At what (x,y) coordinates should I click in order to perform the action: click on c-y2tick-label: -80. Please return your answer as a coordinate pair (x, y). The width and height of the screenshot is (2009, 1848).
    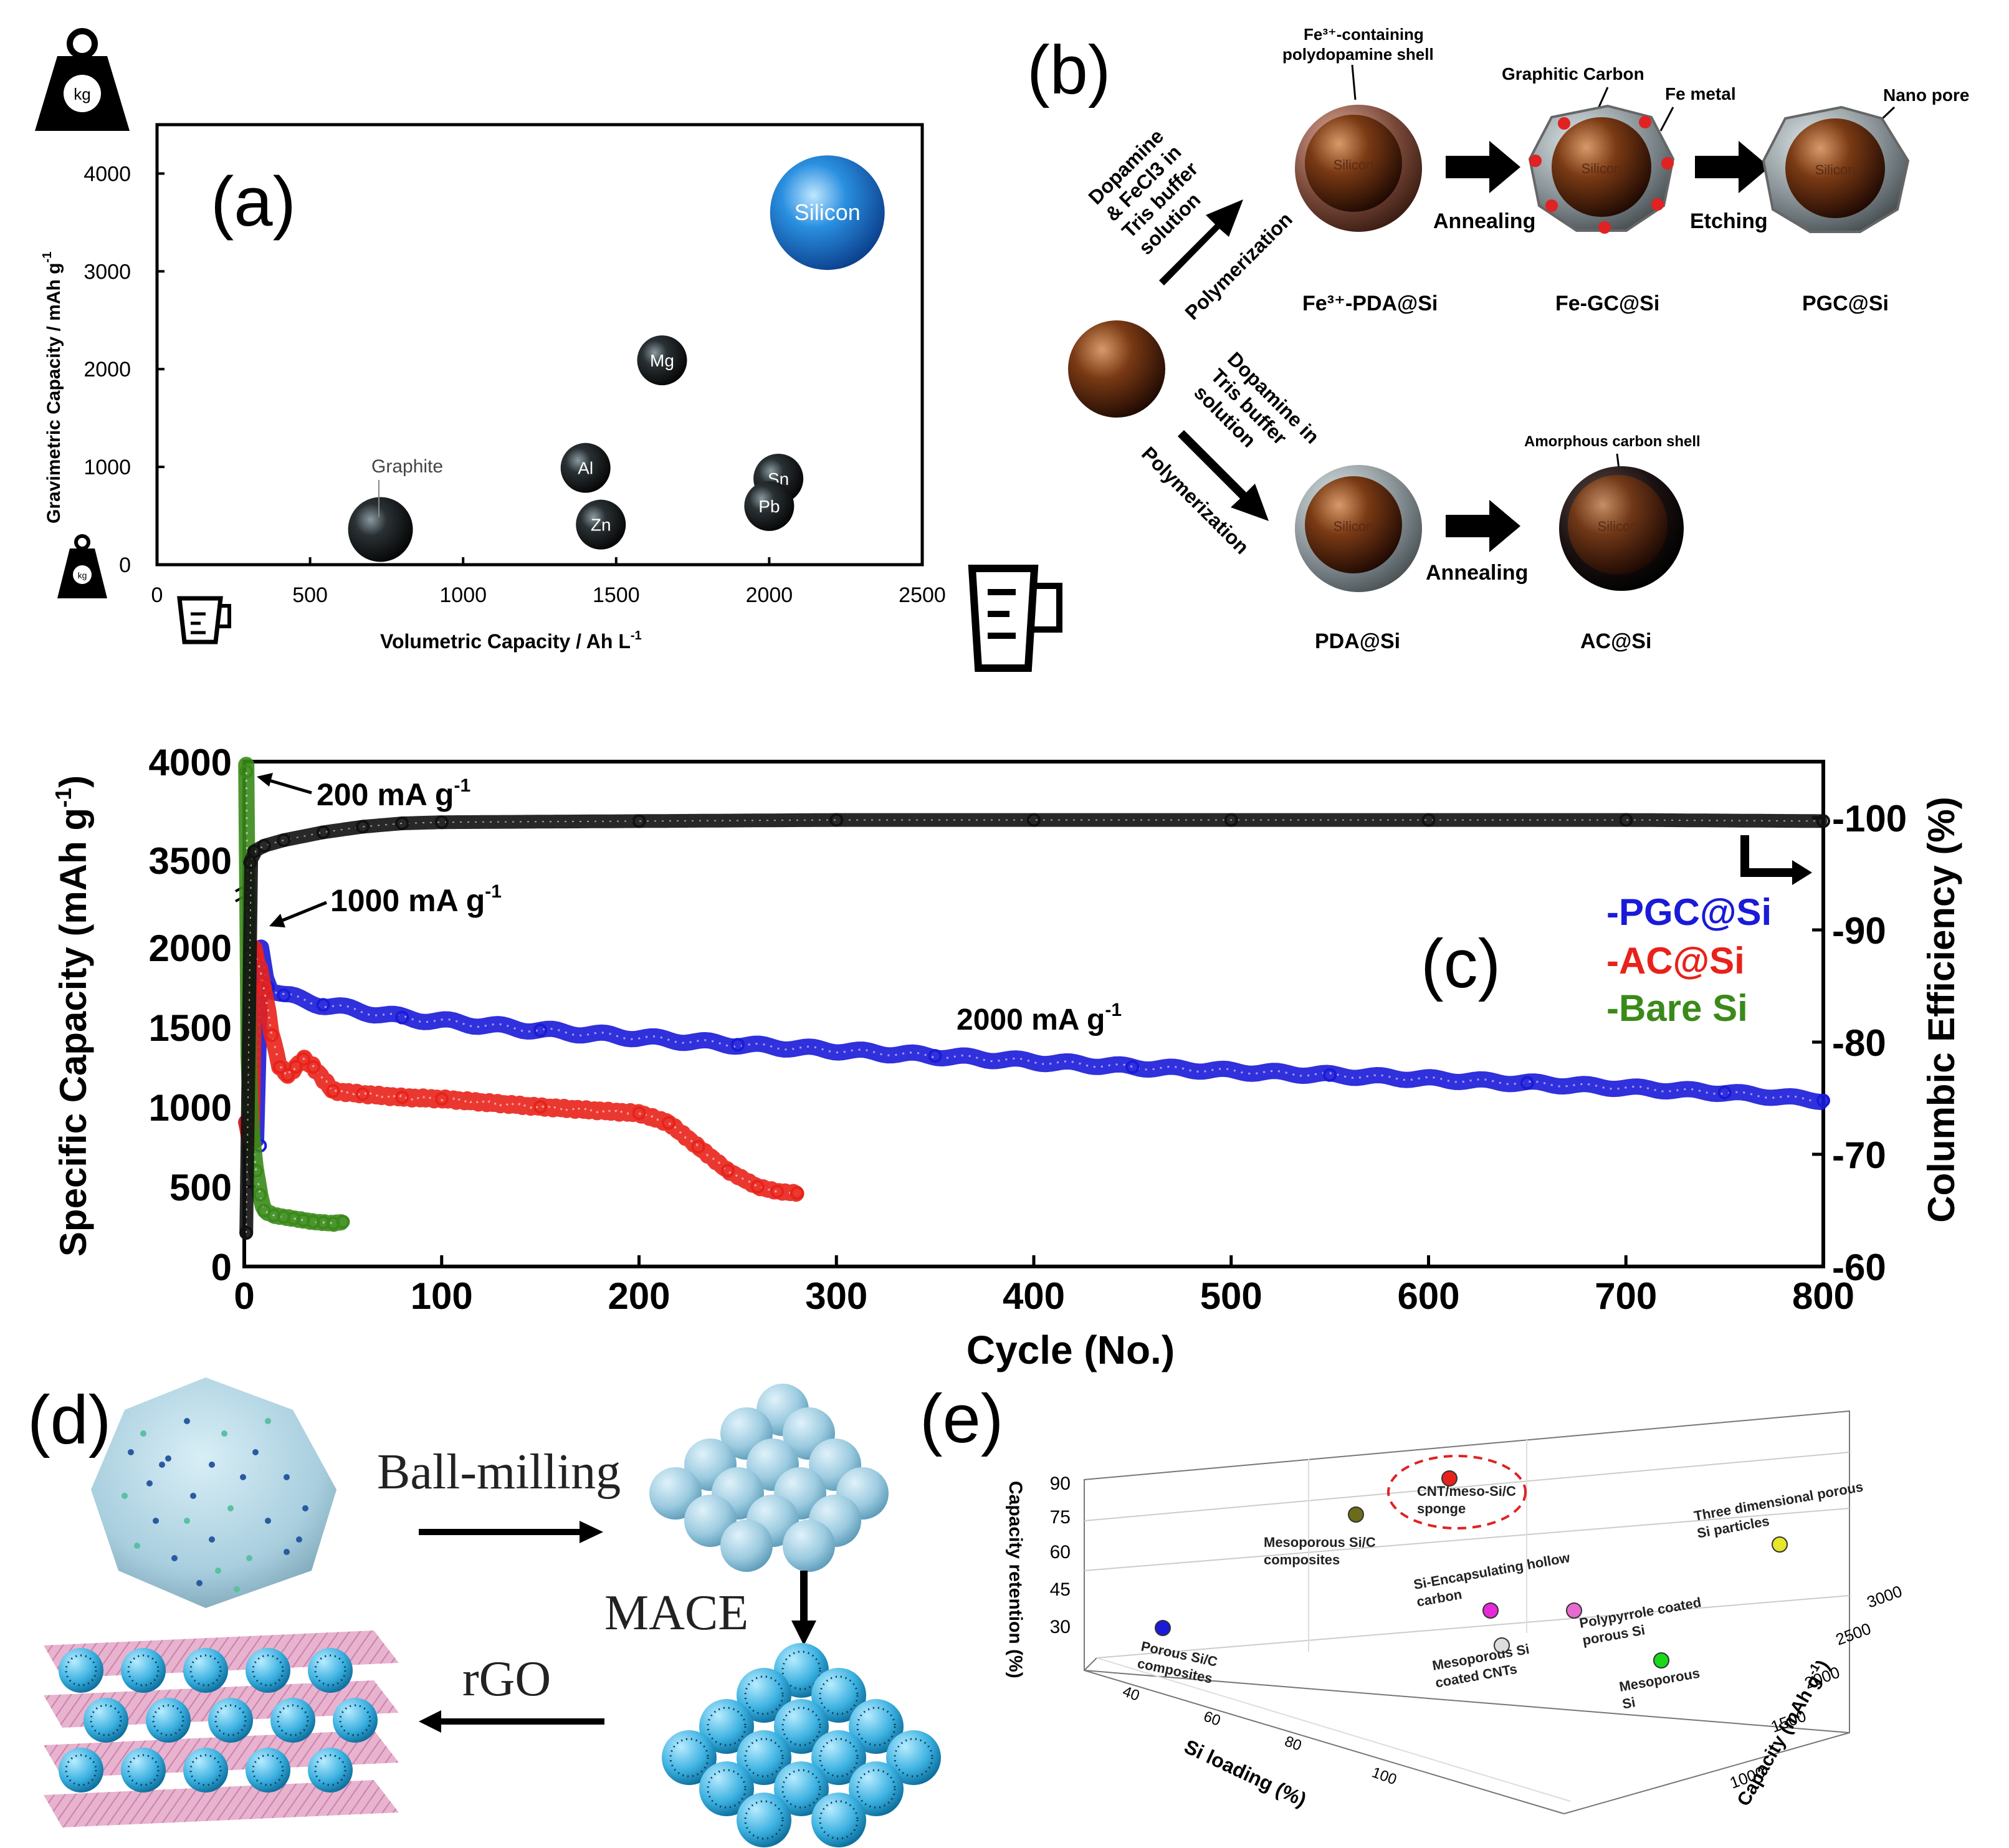
    Looking at the image, I should click on (1859, 1043).